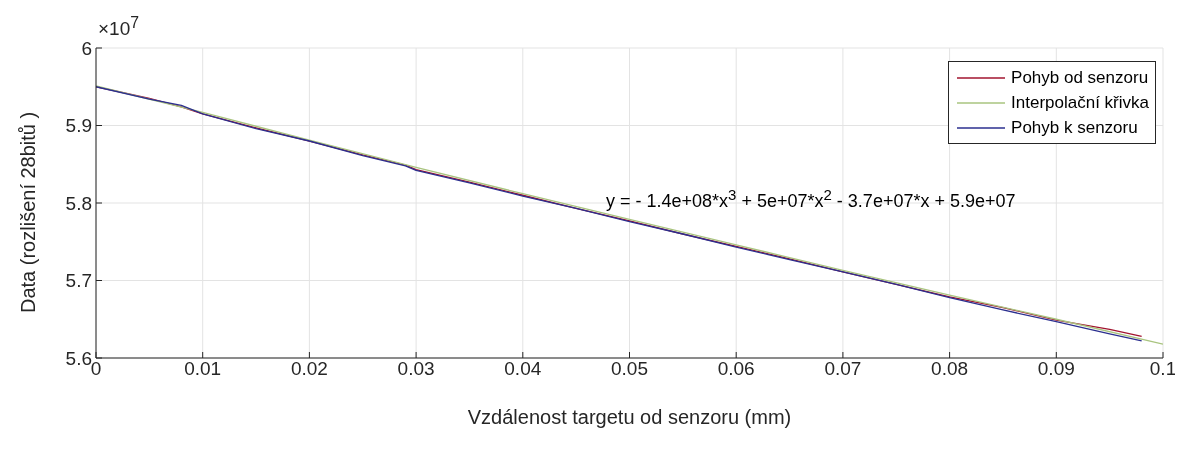  Describe the element at coordinates (78, 281) in the screenshot. I see `y-tick-label: 5.7` at that location.